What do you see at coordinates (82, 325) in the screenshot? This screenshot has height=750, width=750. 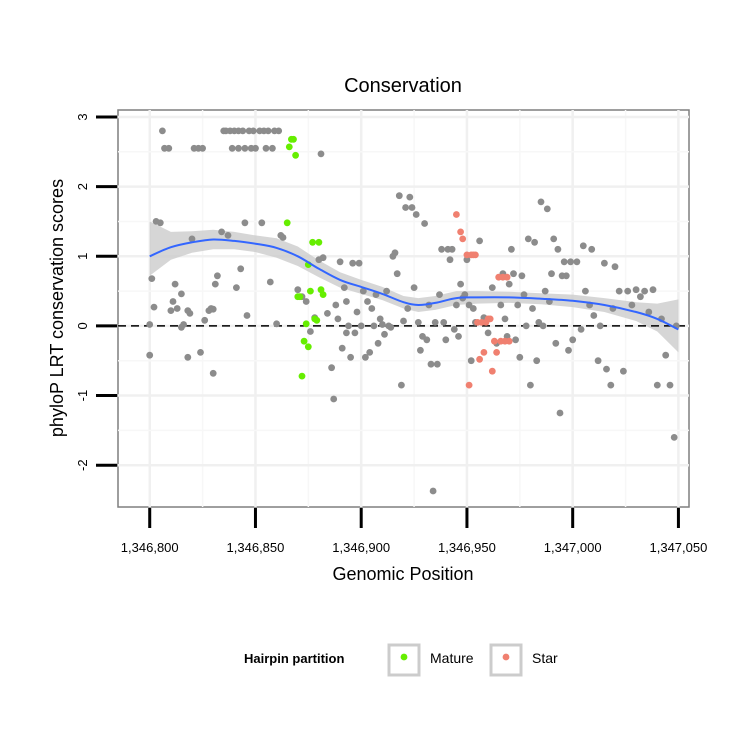 I see `y-tick-label: 0` at bounding box center [82, 325].